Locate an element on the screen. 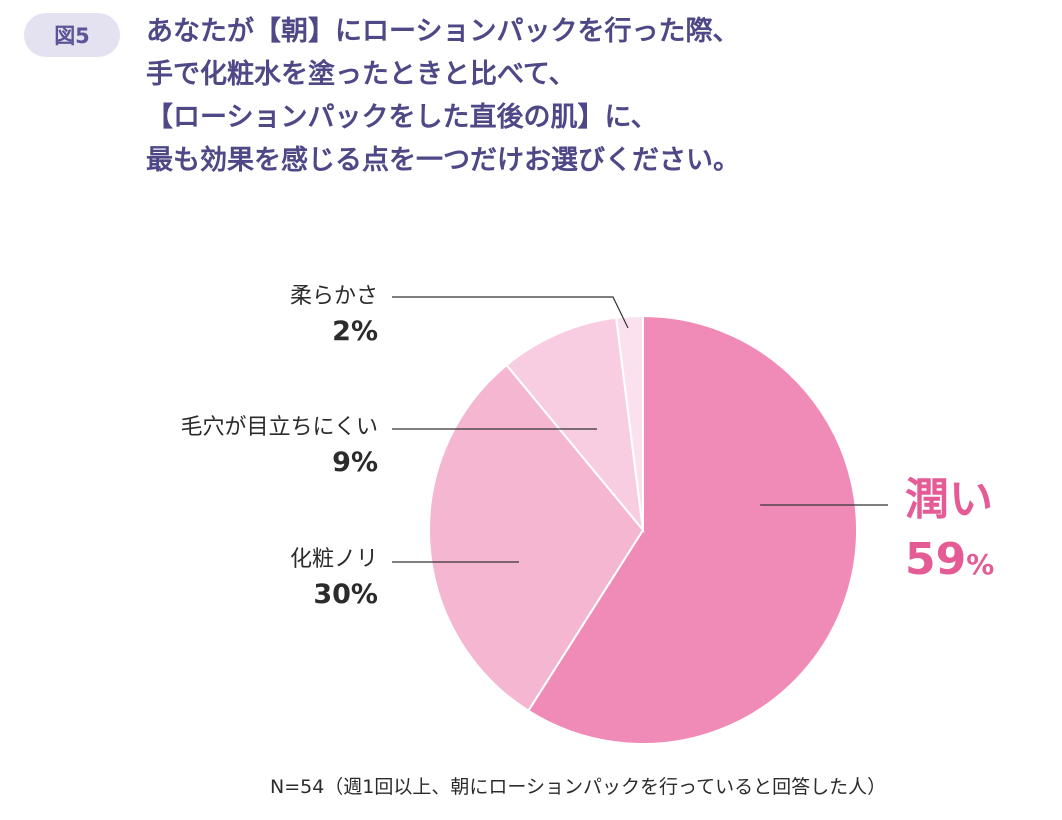 This screenshot has height=820, width=1062. leader-line-softness is located at coordinates (510, 312).